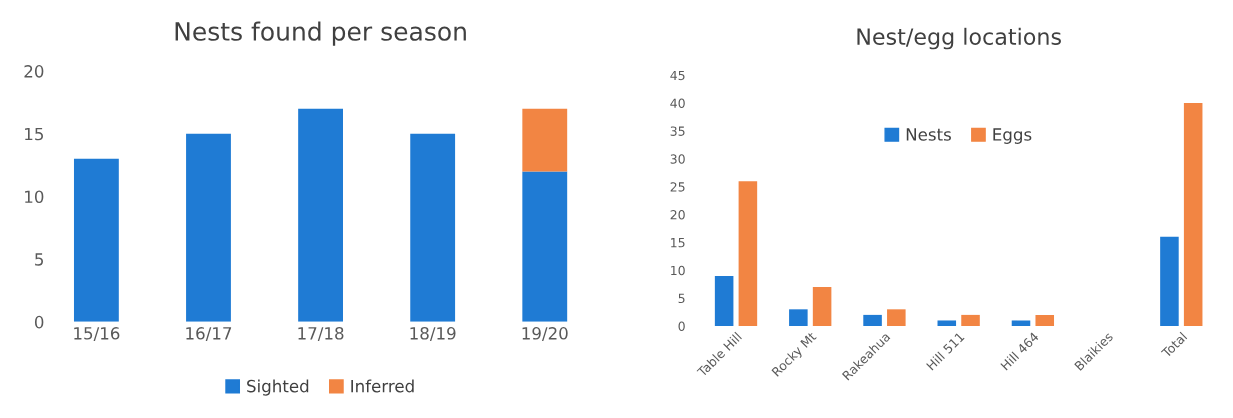 The height and width of the screenshot is (418, 1233). Describe the element at coordinates (677, 131) in the screenshot. I see `y-tick-label: 35` at that location.